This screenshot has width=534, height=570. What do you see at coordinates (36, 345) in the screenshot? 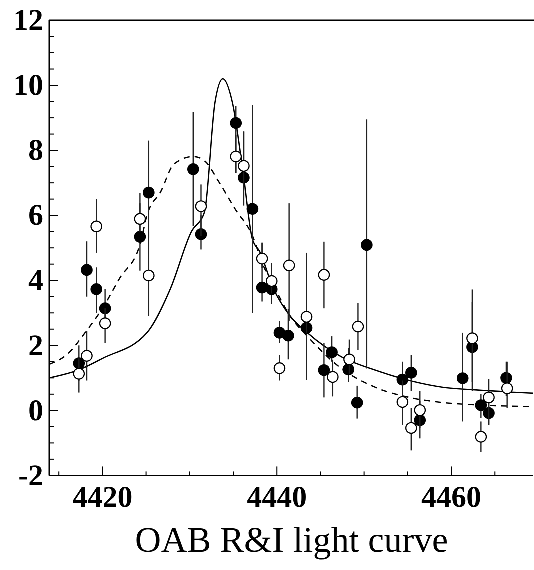
I see `y-tick-label: 2` at bounding box center [36, 345].